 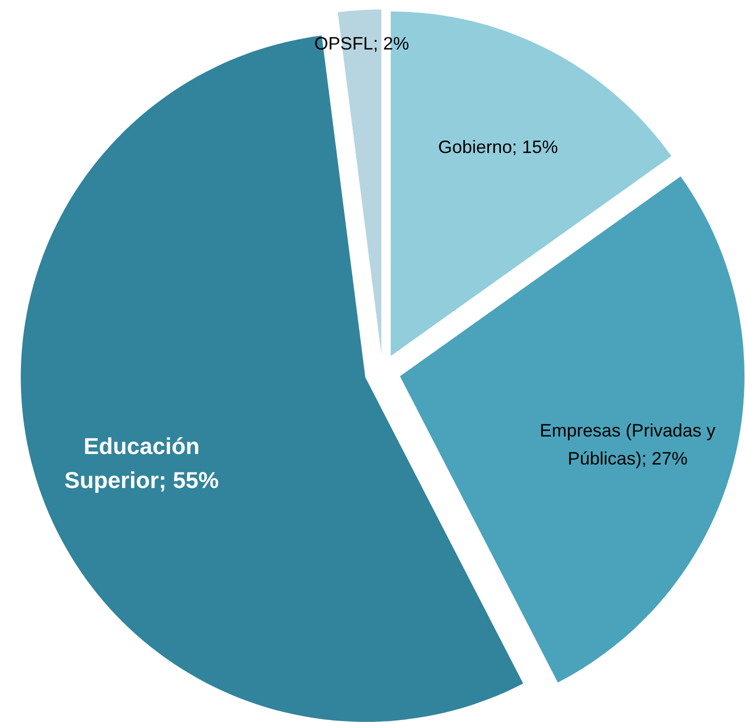 What do you see at coordinates (498, 146) in the screenshot?
I see `slice-label: Gobierno; 15%` at bounding box center [498, 146].